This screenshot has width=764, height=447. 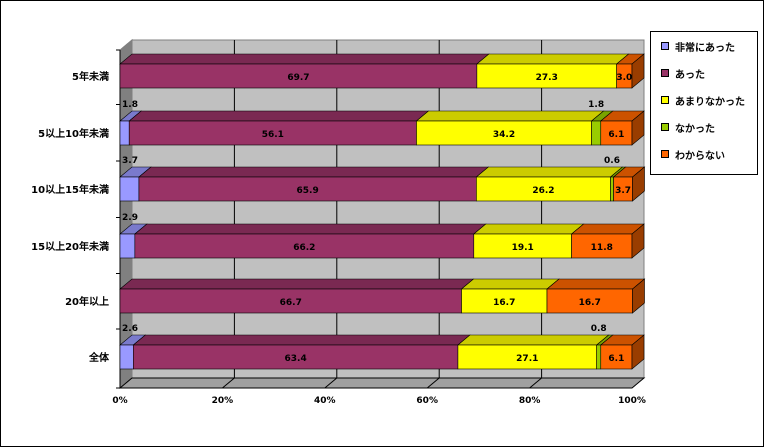 I want to click on data-label: 66.7, so click(x=291, y=303).